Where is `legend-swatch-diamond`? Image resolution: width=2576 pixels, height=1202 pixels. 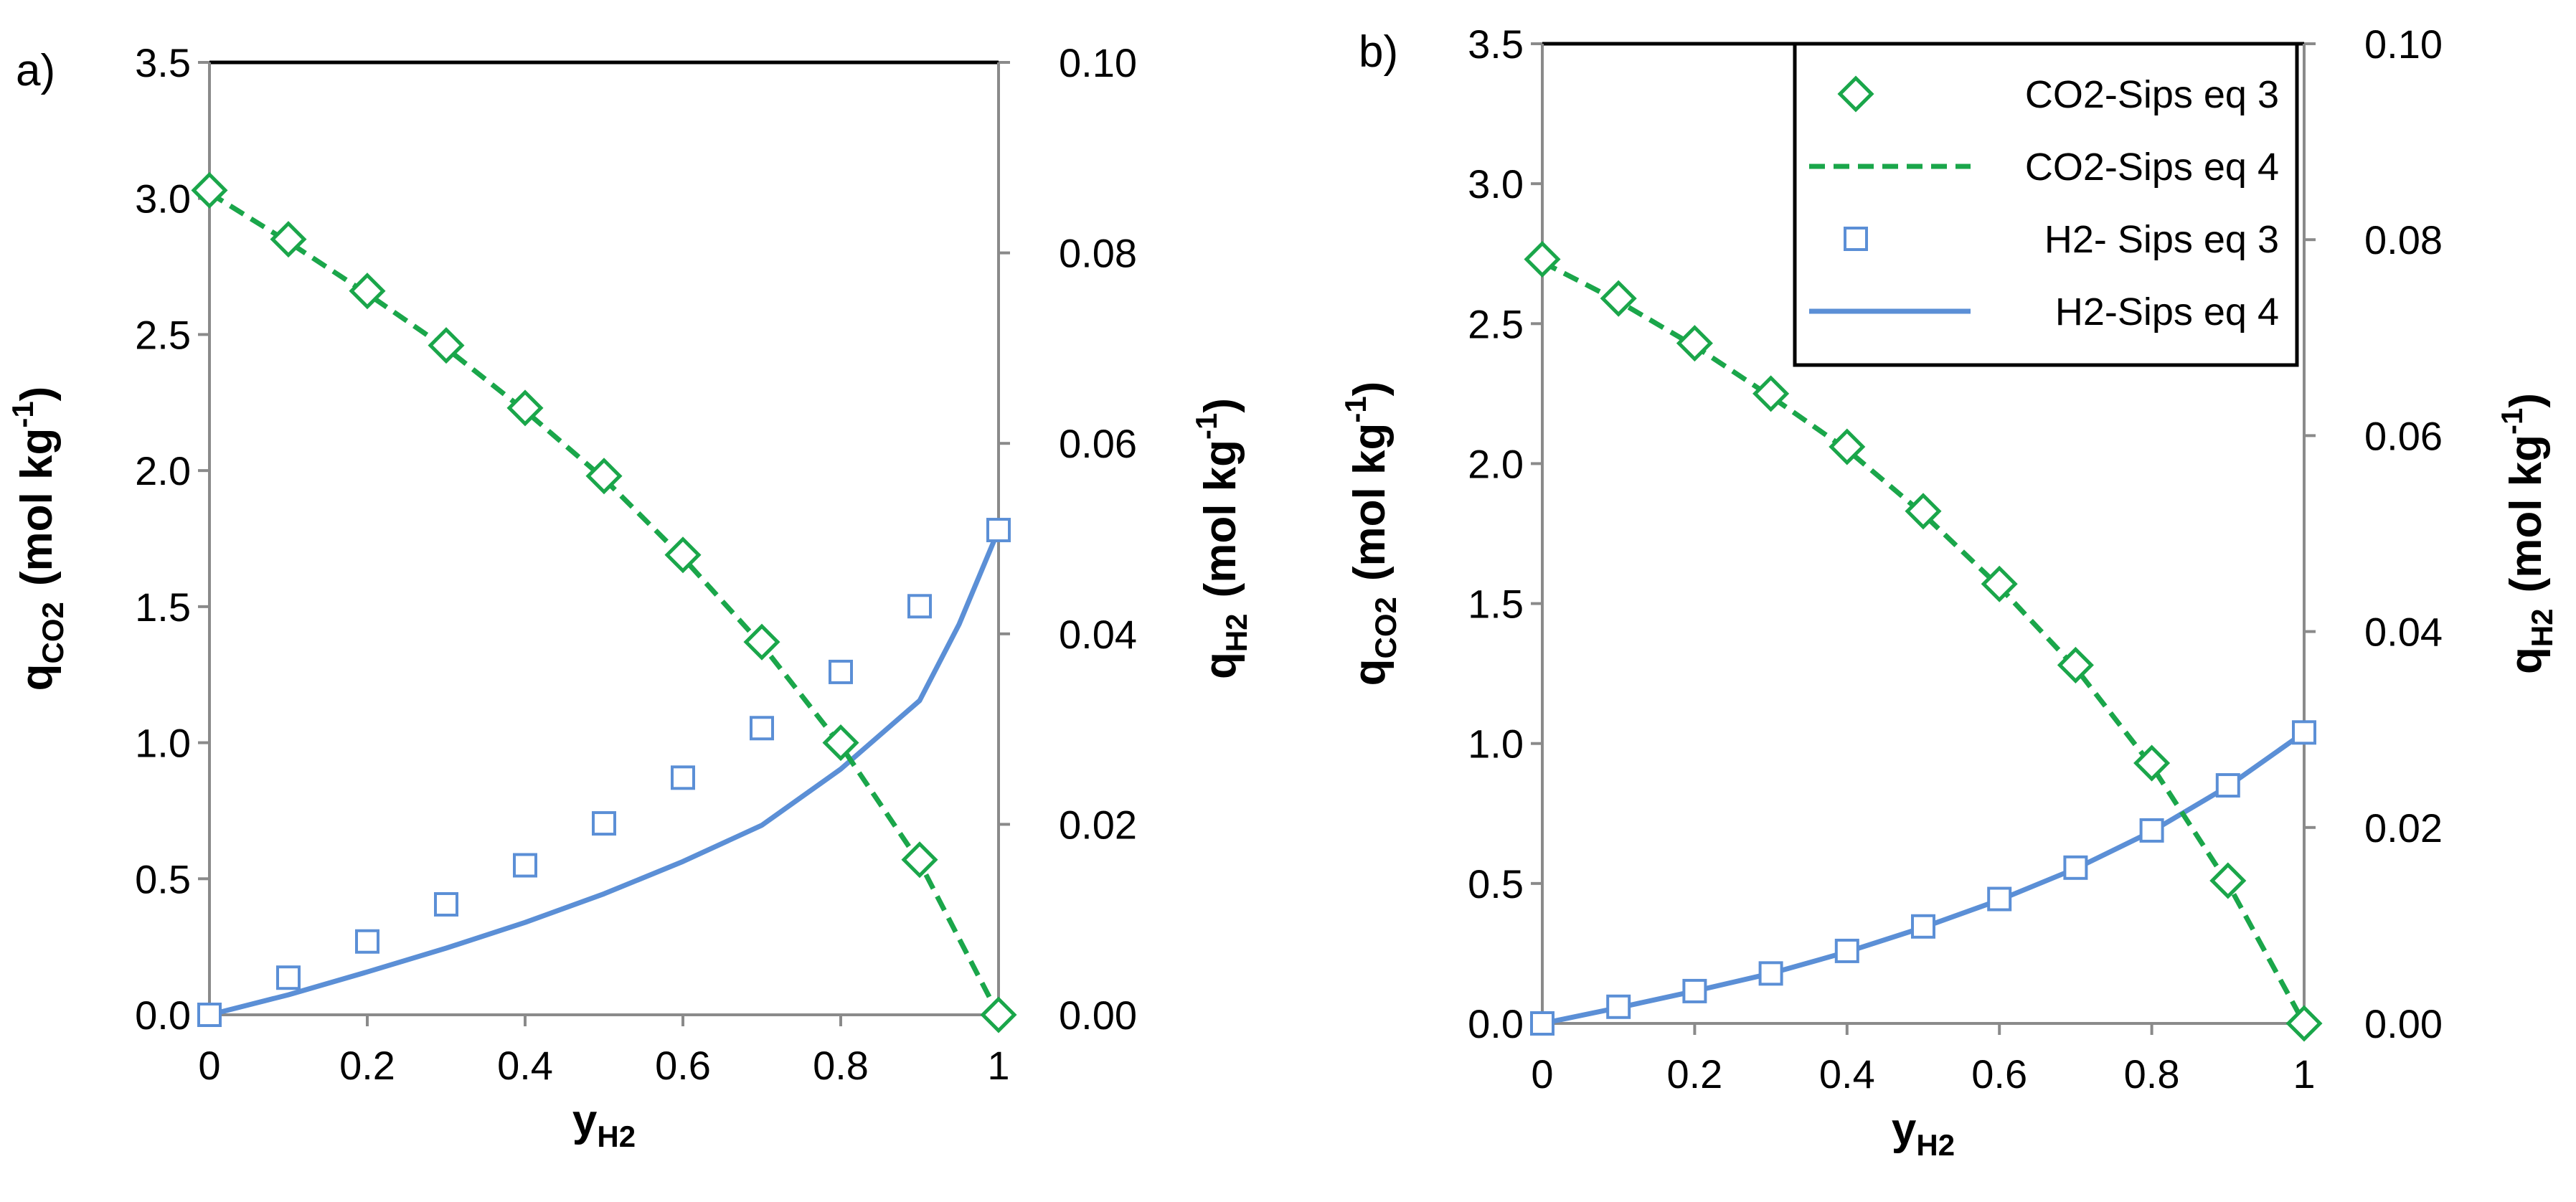 legend-swatch-diamond is located at coordinates (1855, 94).